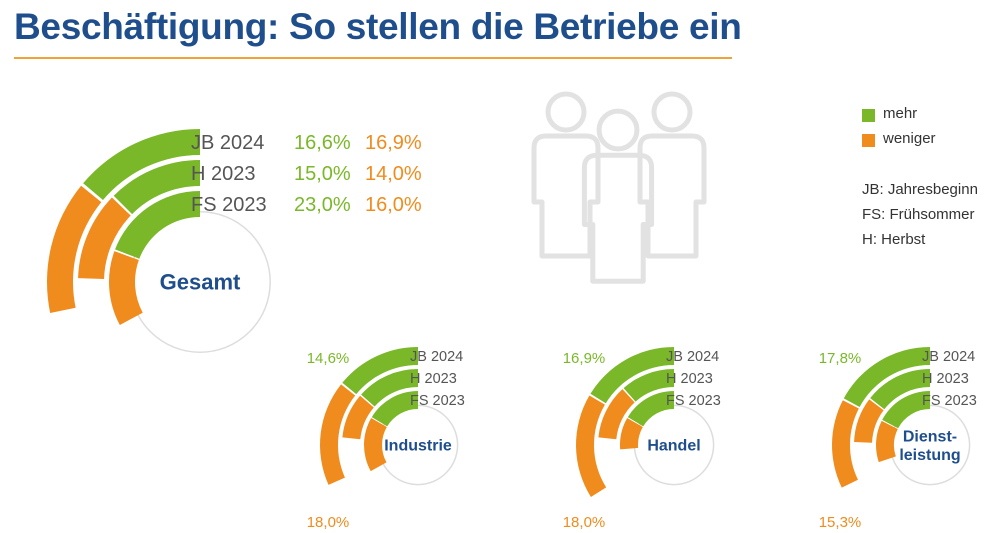  I want to click on center-label: Handel, so click(673, 446).